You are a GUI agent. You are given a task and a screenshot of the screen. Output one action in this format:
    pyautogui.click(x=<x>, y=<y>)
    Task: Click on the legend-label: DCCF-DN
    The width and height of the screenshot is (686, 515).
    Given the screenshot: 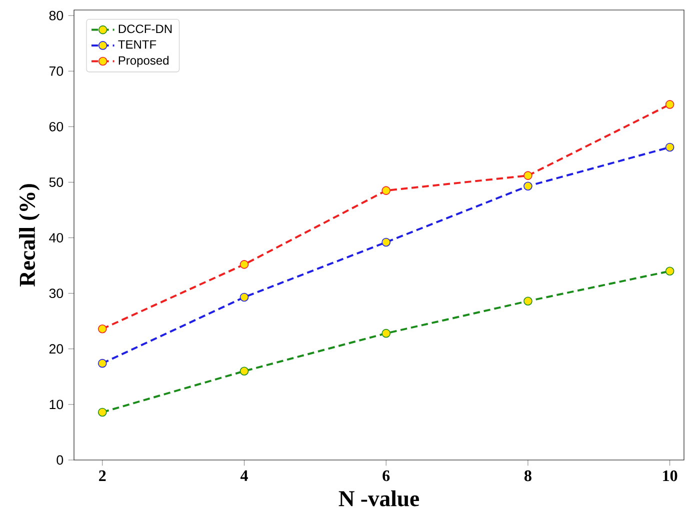 What is the action you would take?
    pyautogui.click(x=145, y=29)
    